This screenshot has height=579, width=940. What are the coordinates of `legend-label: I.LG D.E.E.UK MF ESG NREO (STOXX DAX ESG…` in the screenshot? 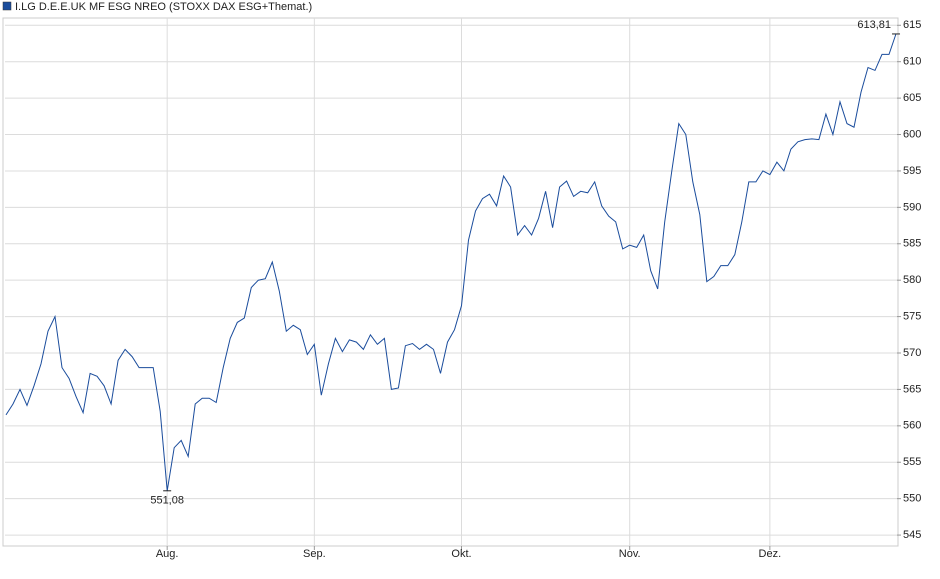 It's located at (163, 7).